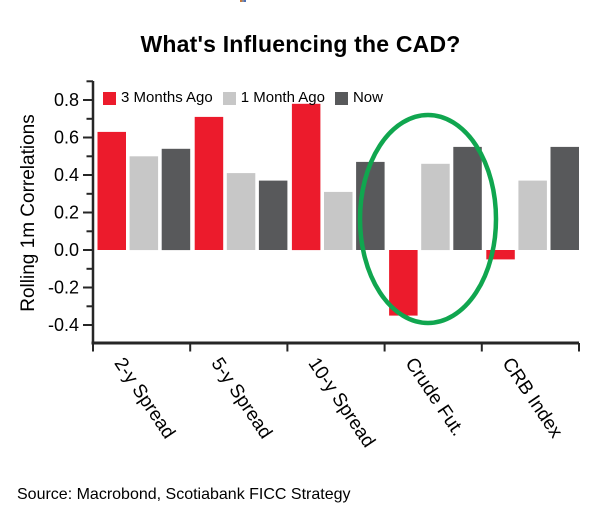  Describe the element at coordinates (111, 190) in the screenshot. I see `bar-3-months-ago-2-y-spread` at that location.